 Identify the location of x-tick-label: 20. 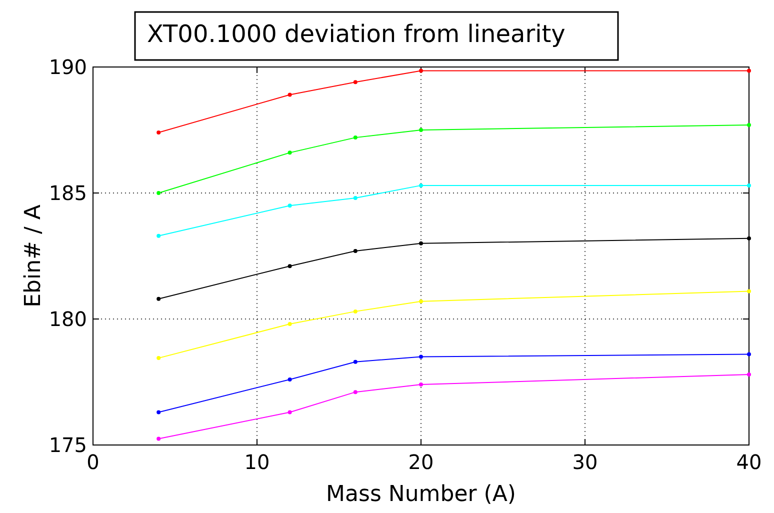
(421, 462).